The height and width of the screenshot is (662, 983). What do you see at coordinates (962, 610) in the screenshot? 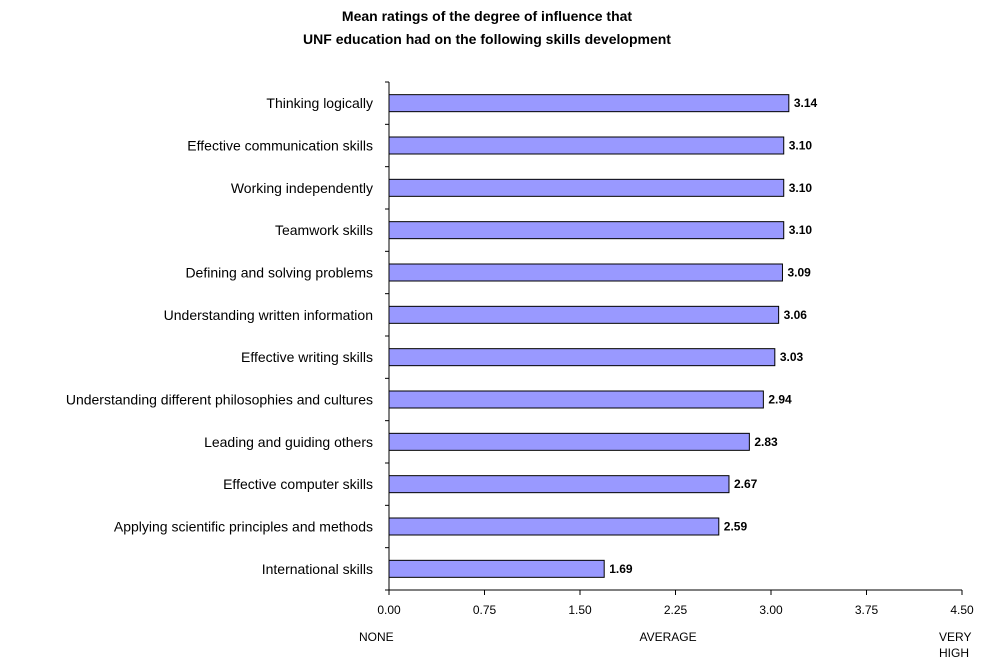
I see `x-tick-label: 4.50` at bounding box center [962, 610].